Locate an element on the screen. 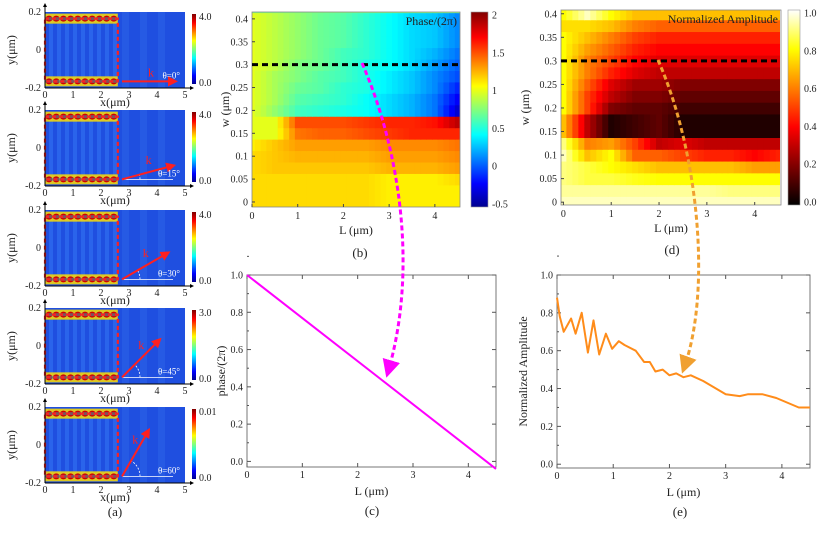 The image size is (838, 538). x-tick-label: 0 is located at coordinates (45, 95).